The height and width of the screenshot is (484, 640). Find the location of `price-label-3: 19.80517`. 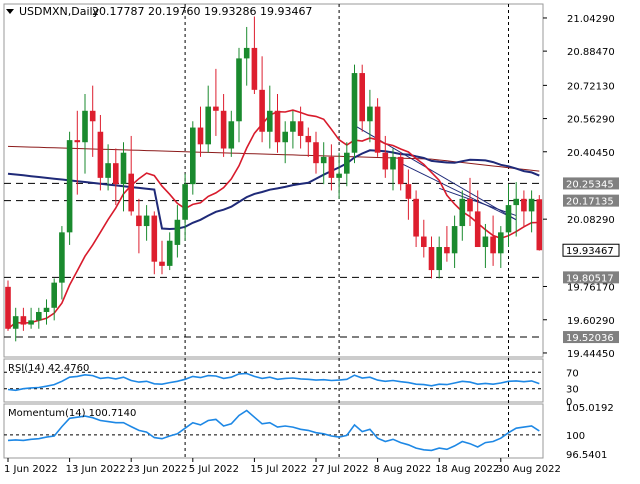

price-label-3: 19.80517 is located at coordinates (591, 277).